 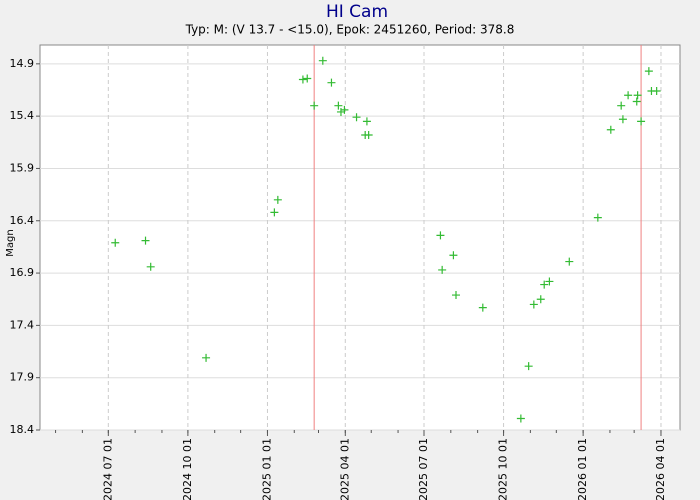 What do you see at coordinates (22, 272) in the screenshot?
I see `y-tick-label: 16.9` at bounding box center [22, 272].